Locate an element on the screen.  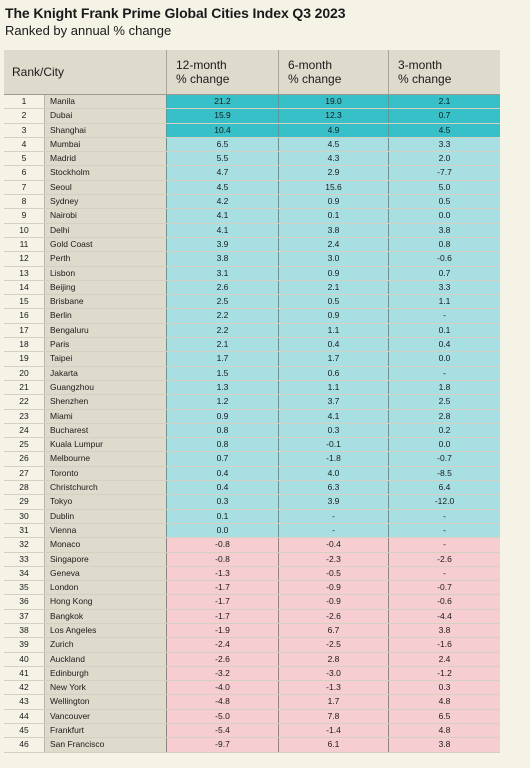
rank-cell: 7 is located at coordinates (24, 187).